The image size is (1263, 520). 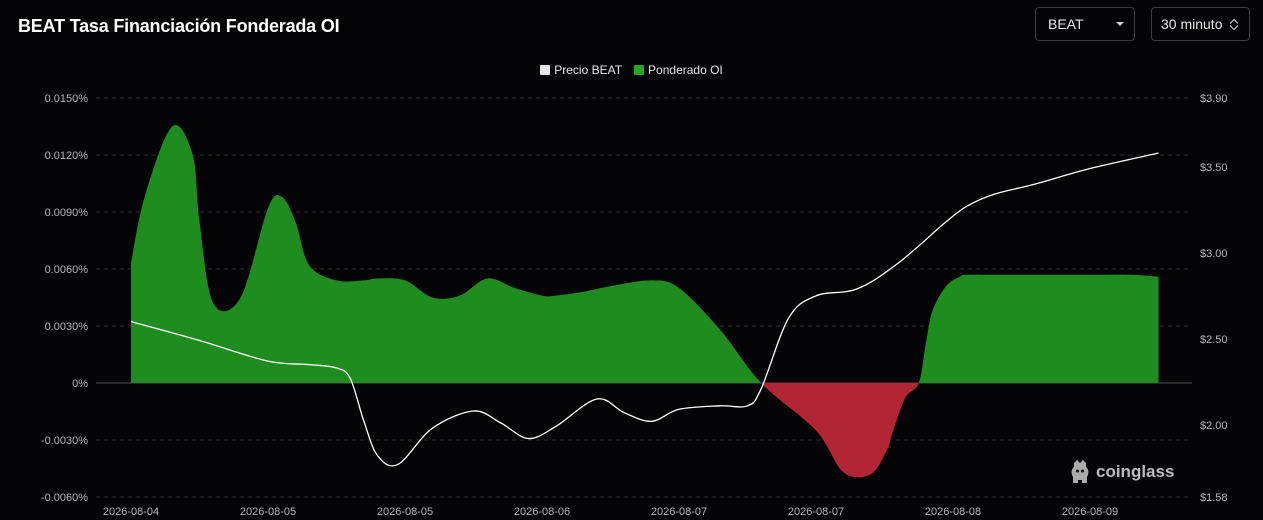 What do you see at coordinates (1214, 340) in the screenshot?
I see `y-right-tick-label: $2.50` at bounding box center [1214, 340].